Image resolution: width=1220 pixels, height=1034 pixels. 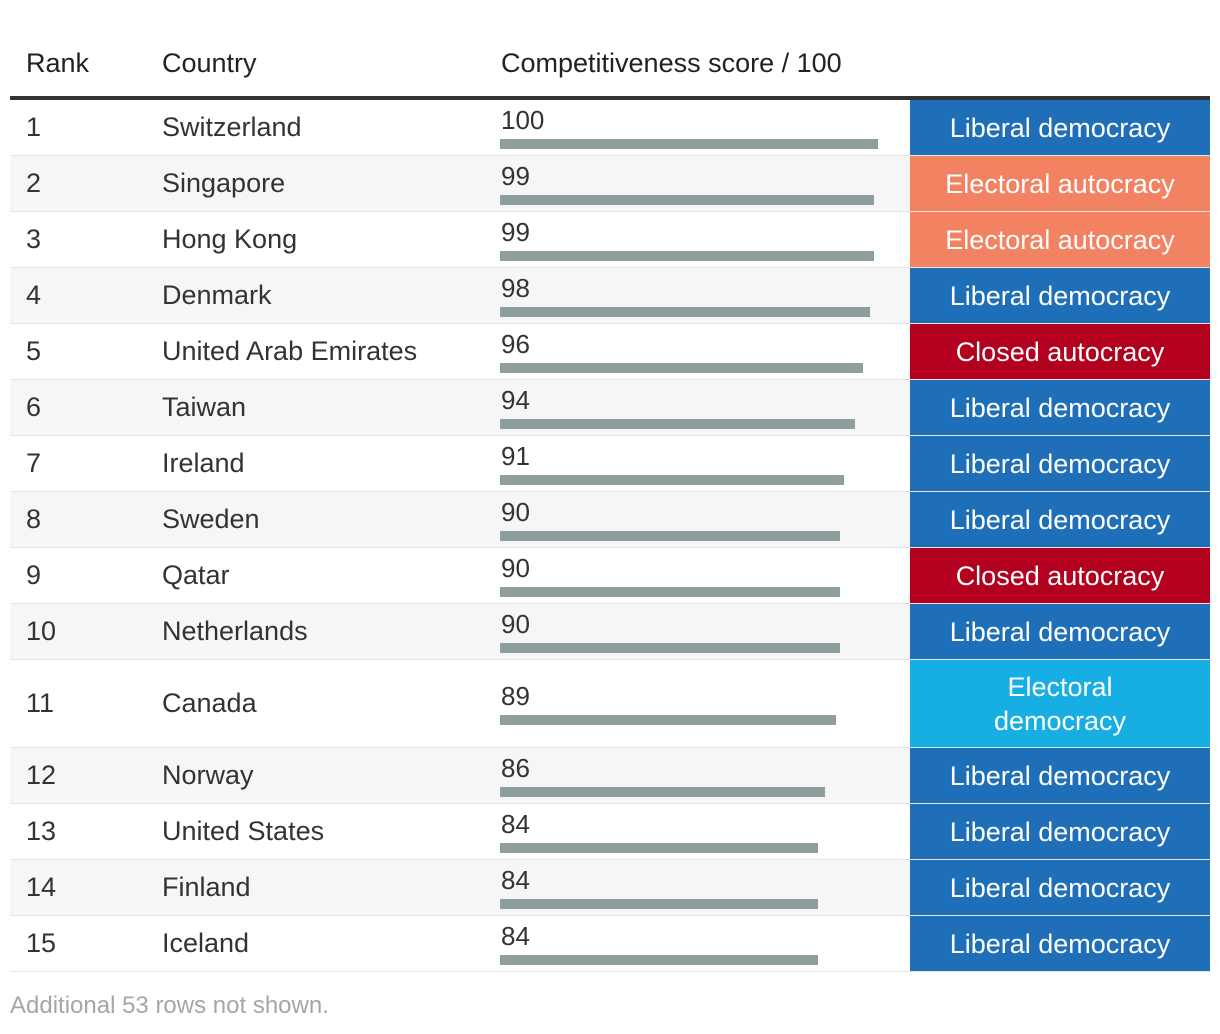 What do you see at coordinates (58, 63) in the screenshot?
I see `header-rank: Rank` at bounding box center [58, 63].